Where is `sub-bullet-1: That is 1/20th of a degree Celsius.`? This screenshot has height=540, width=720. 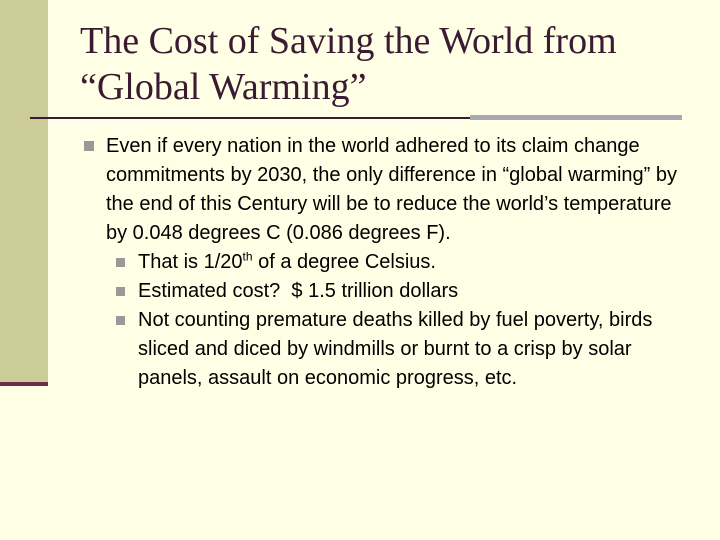
sub-bullet-1: That is 1/20th of a degree Celsius. is located at coordinates (405, 262).